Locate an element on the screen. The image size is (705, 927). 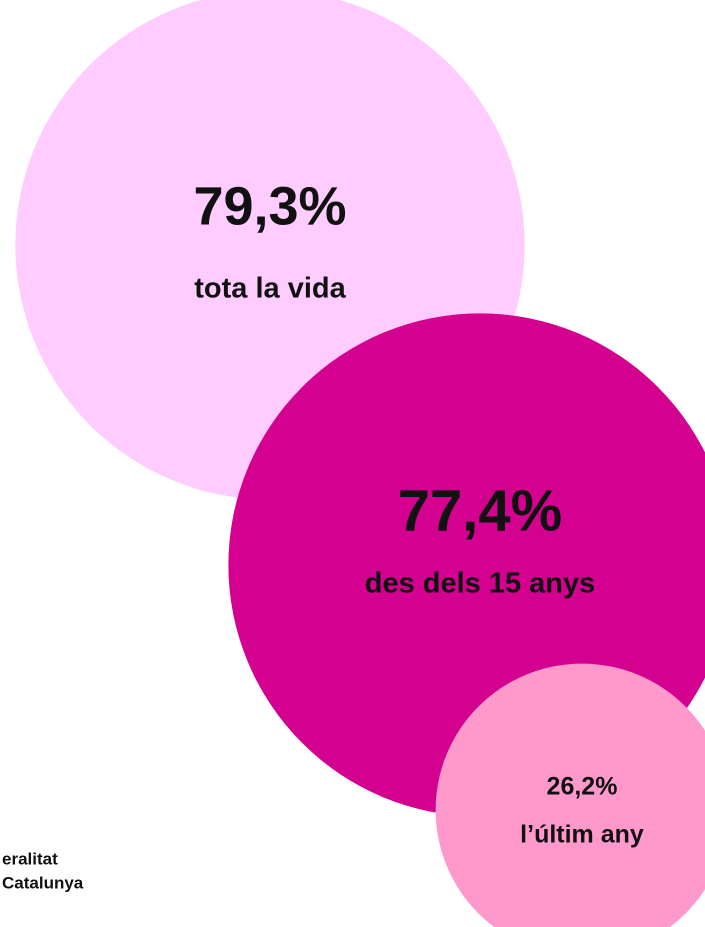
logo-text: Catalunya is located at coordinates (43, 882).